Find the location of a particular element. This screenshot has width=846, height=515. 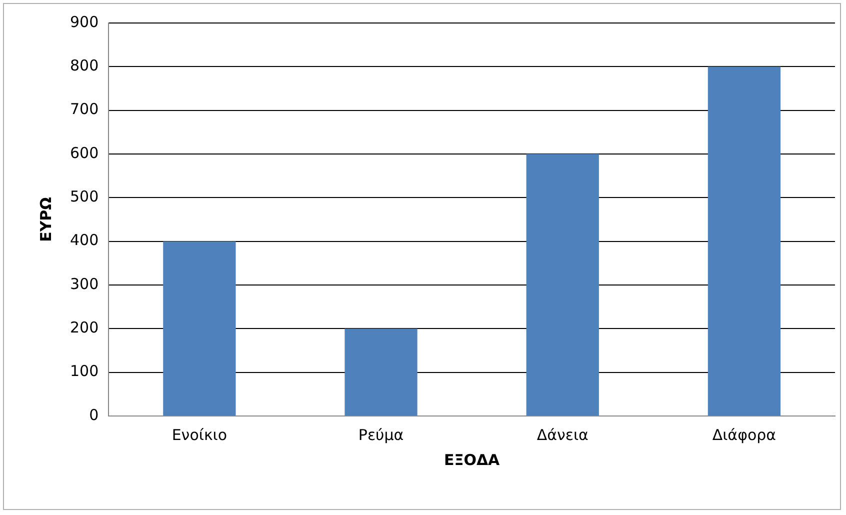

y-tick-label: 100 is located at coordinates (84, 371).